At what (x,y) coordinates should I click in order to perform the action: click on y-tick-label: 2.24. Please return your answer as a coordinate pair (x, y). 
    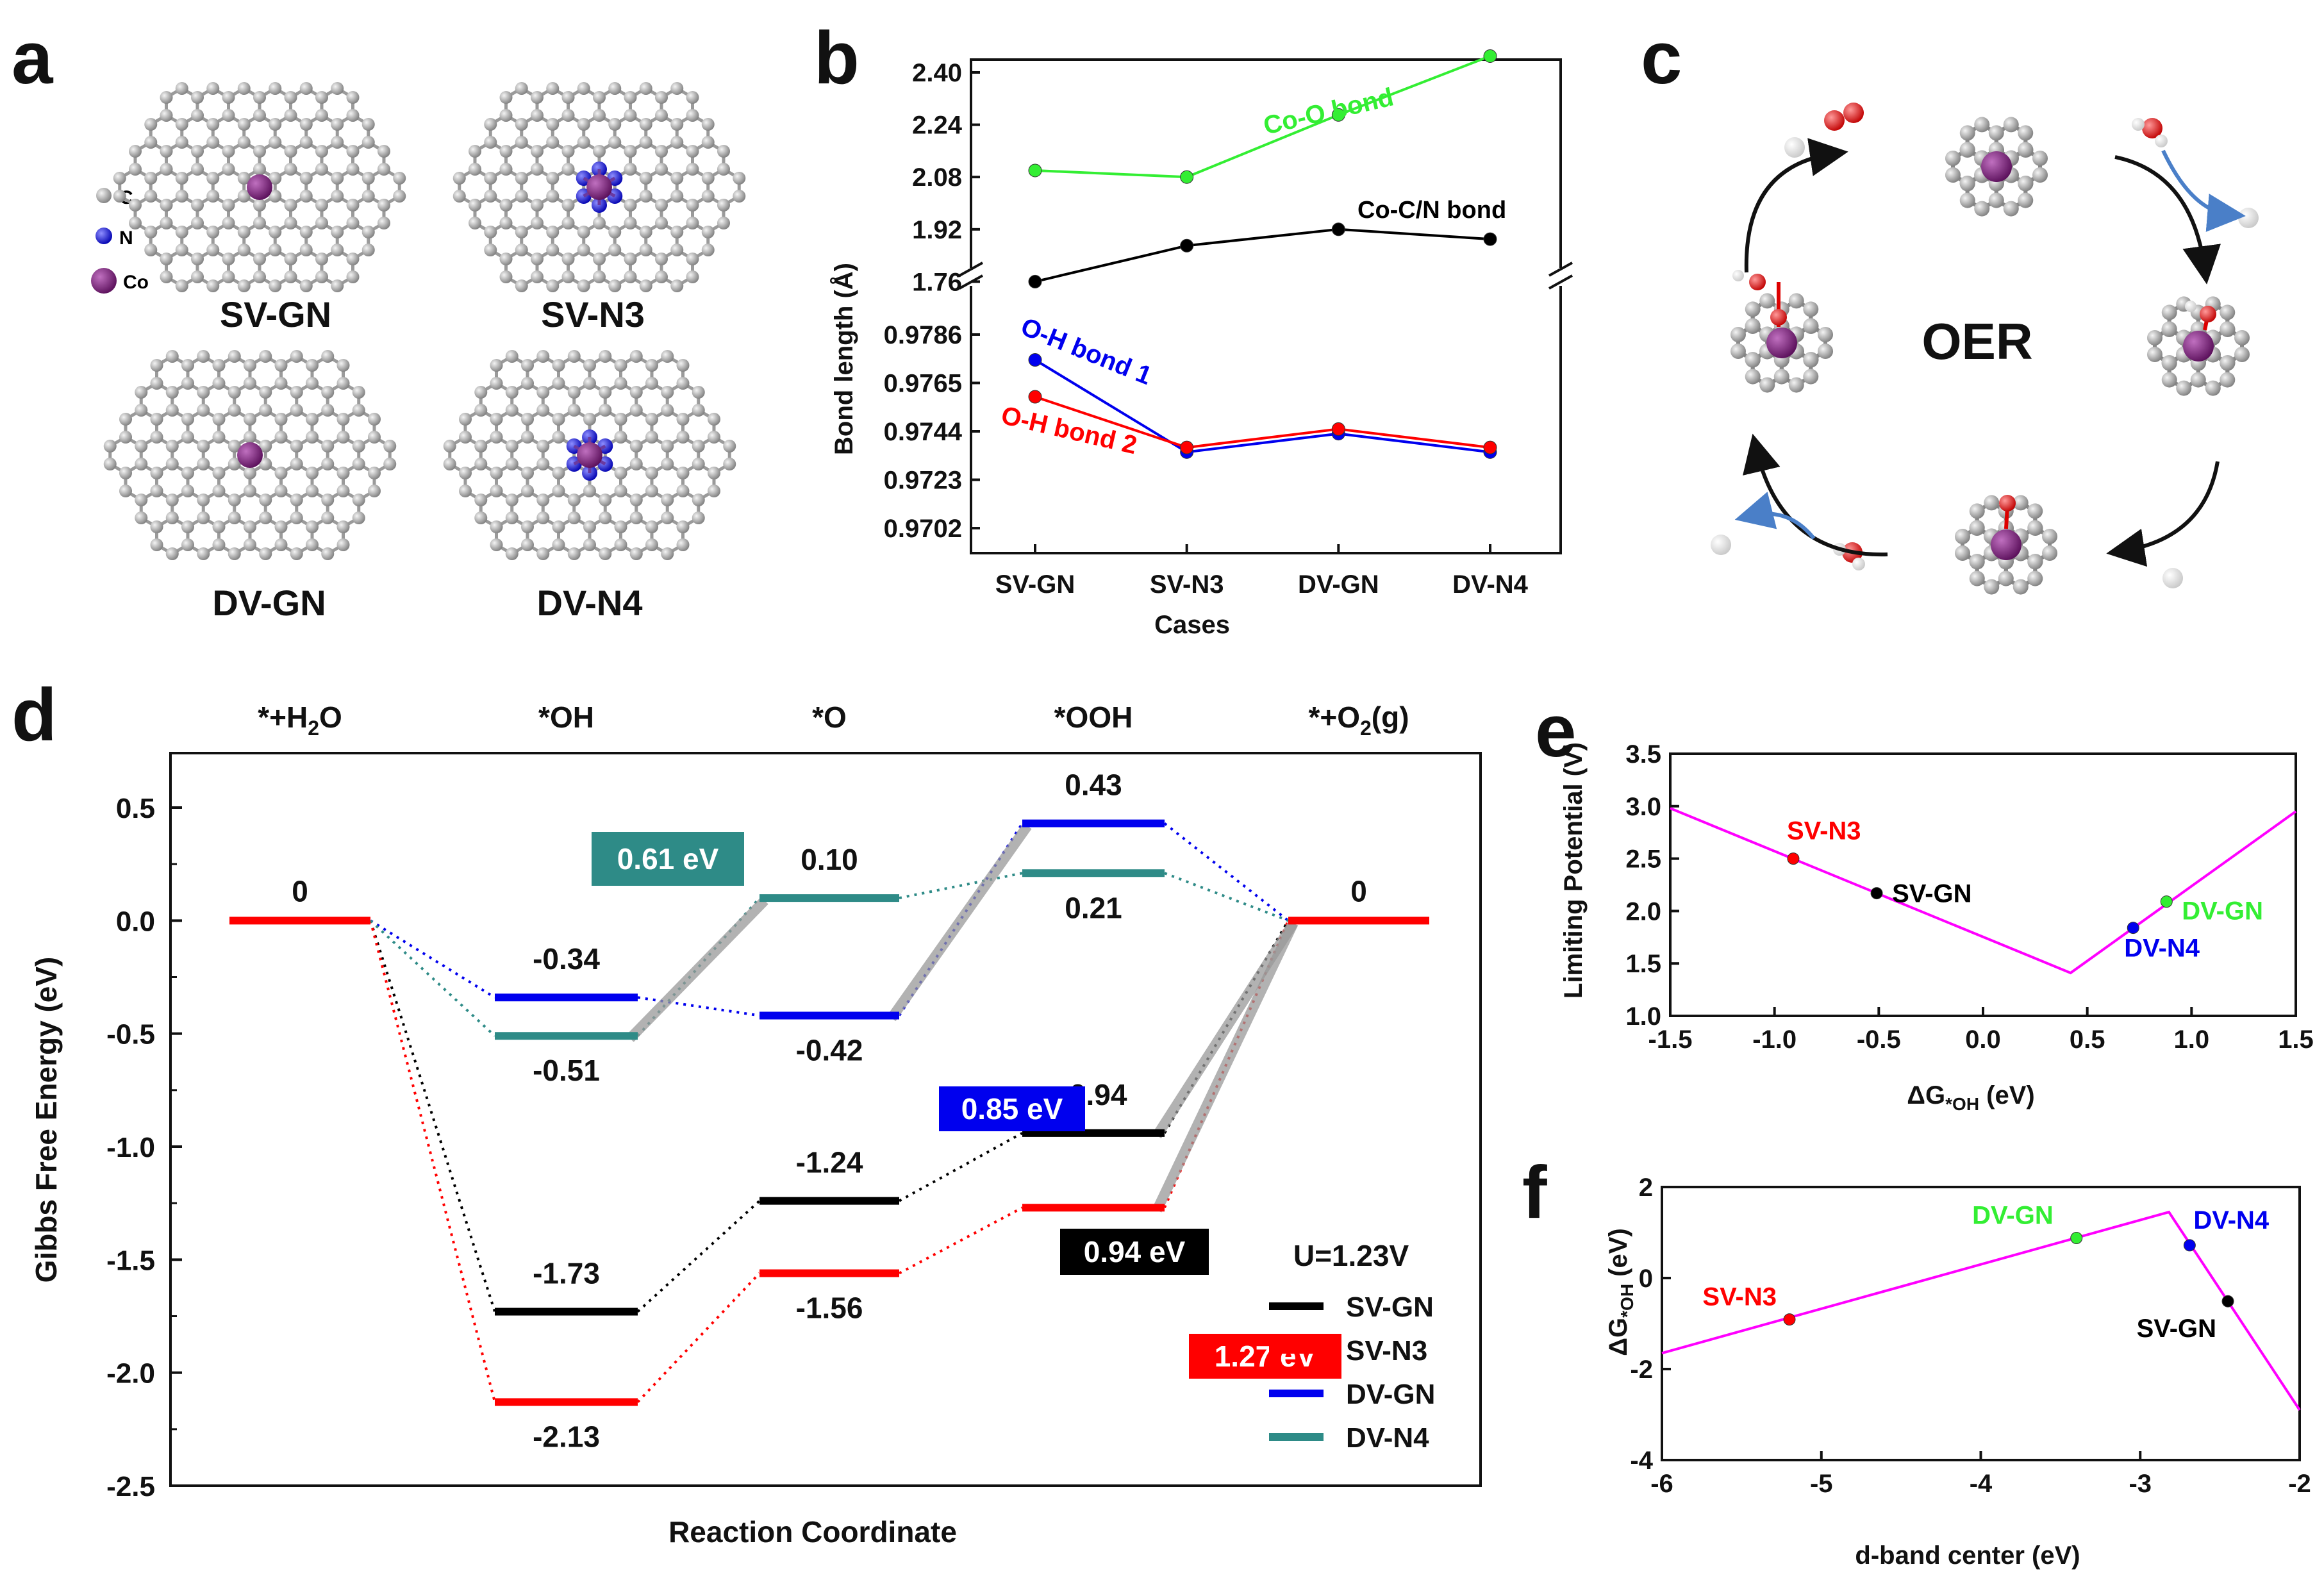
    Looking at the image, I should click on (938, 126).